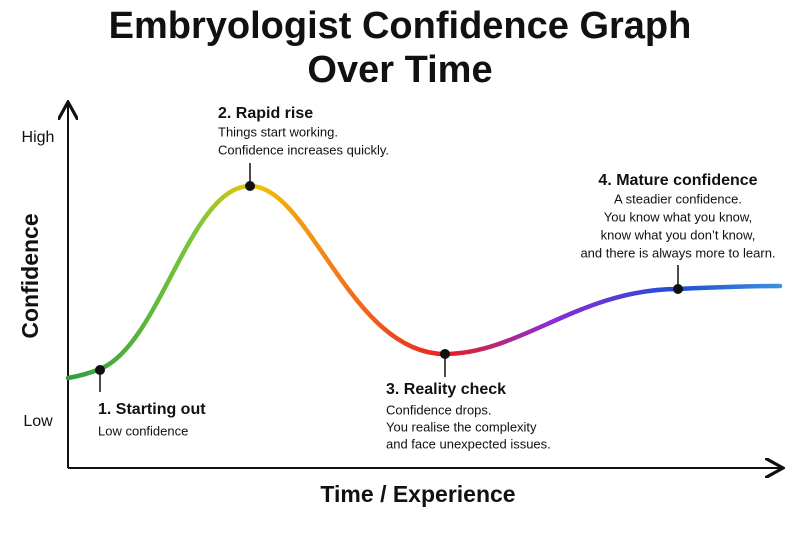 This screenshot has width=800, height=533. I want to click on y-label: Confidence, so click(30, 275).